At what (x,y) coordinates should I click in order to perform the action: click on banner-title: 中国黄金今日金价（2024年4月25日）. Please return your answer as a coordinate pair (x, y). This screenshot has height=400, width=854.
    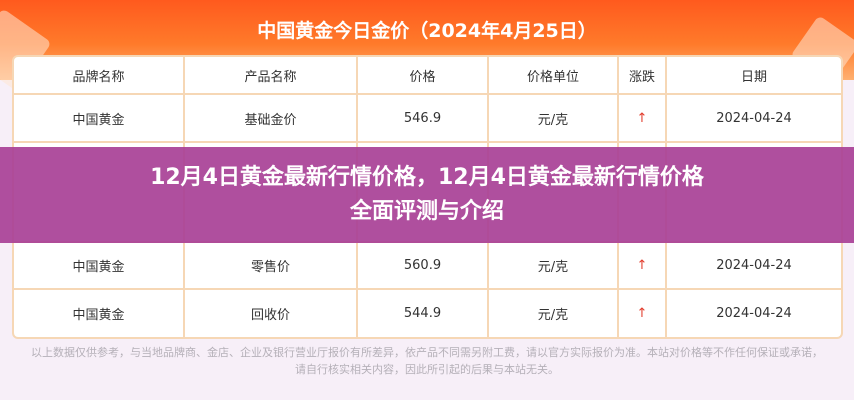
    Looking at the image, I should click on (427, 31).